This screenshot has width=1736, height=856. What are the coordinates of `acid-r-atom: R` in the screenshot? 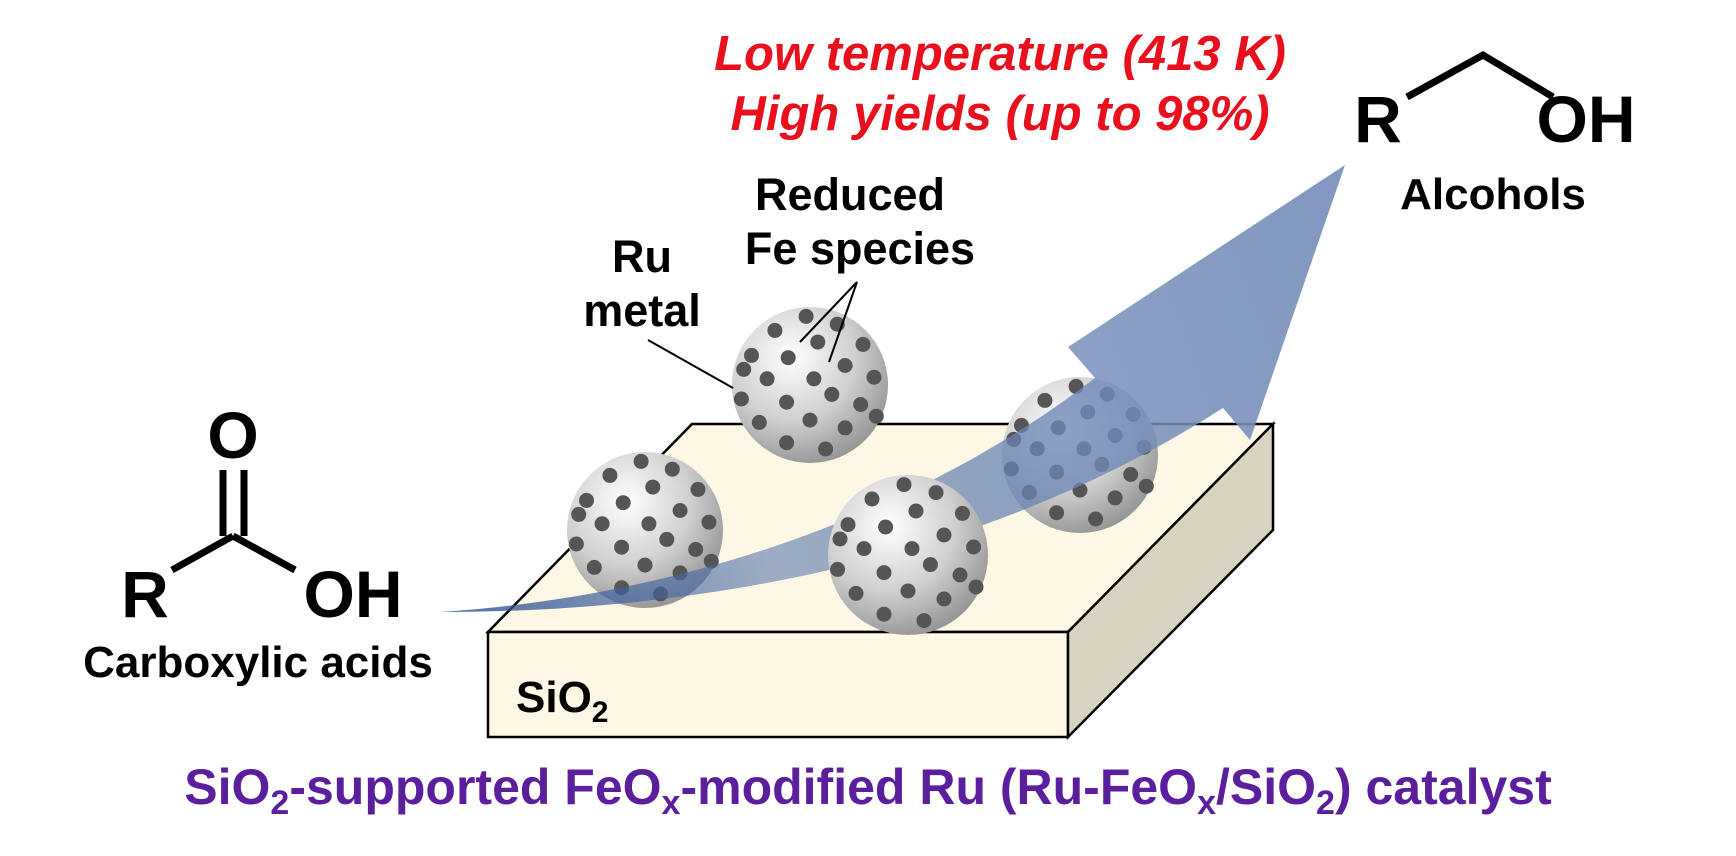 It's located at (145, 594).